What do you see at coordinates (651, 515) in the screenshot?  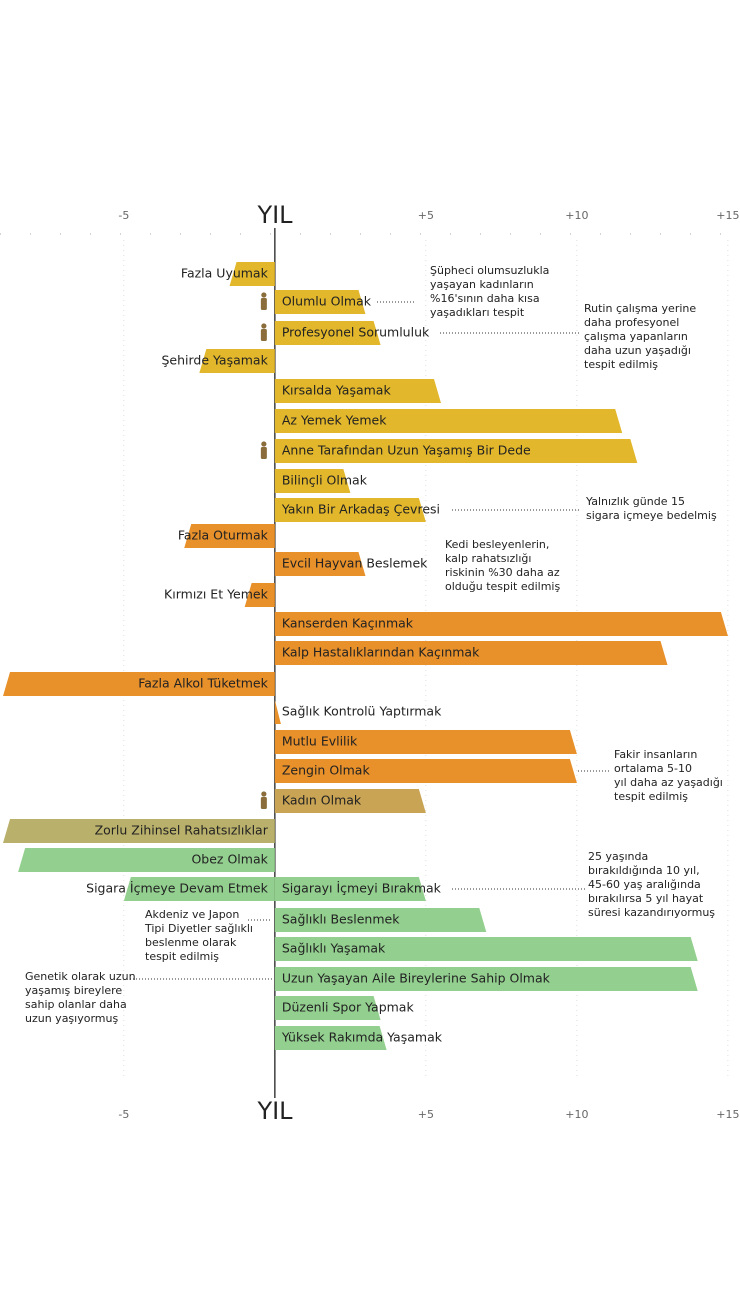 I see `annotation: sigara içmeye bedelmiş` at bounding box center [651, 515].